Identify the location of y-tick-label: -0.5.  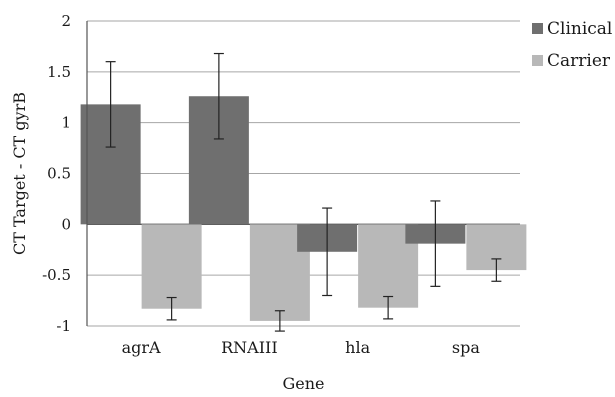
(56, 275).